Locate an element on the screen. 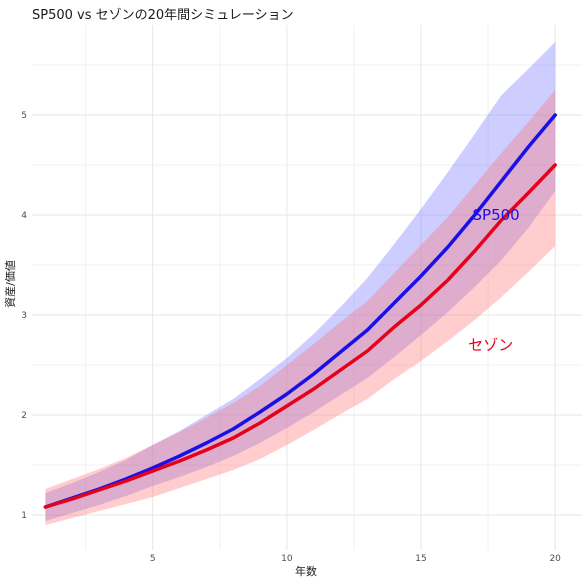 This screenshot has width=586, height=585. chart-title: SP500 vs セゾンの20年間シミュレーション is located at coordinates (163, 15).